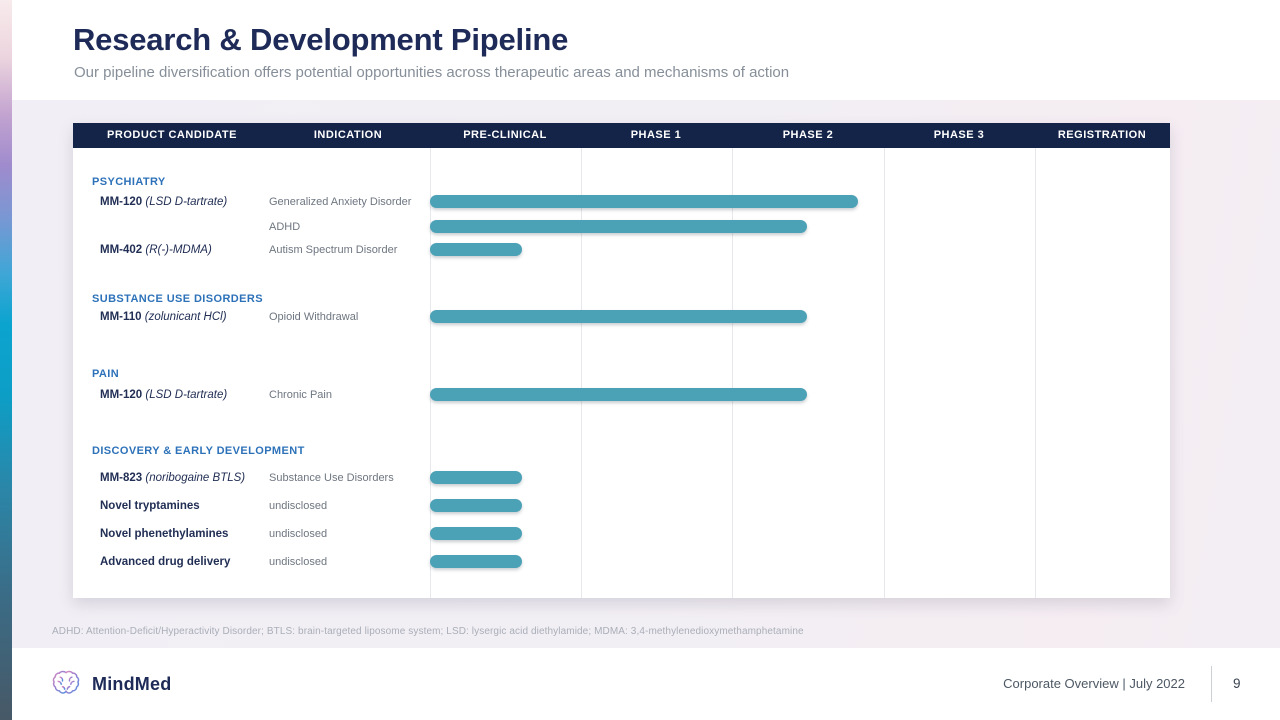 This screenshot has width=1280, height=720. What do you see at coordinates (66, 682) in the screenshot?
I see `brain-icon` at bounding box center [66, 682].